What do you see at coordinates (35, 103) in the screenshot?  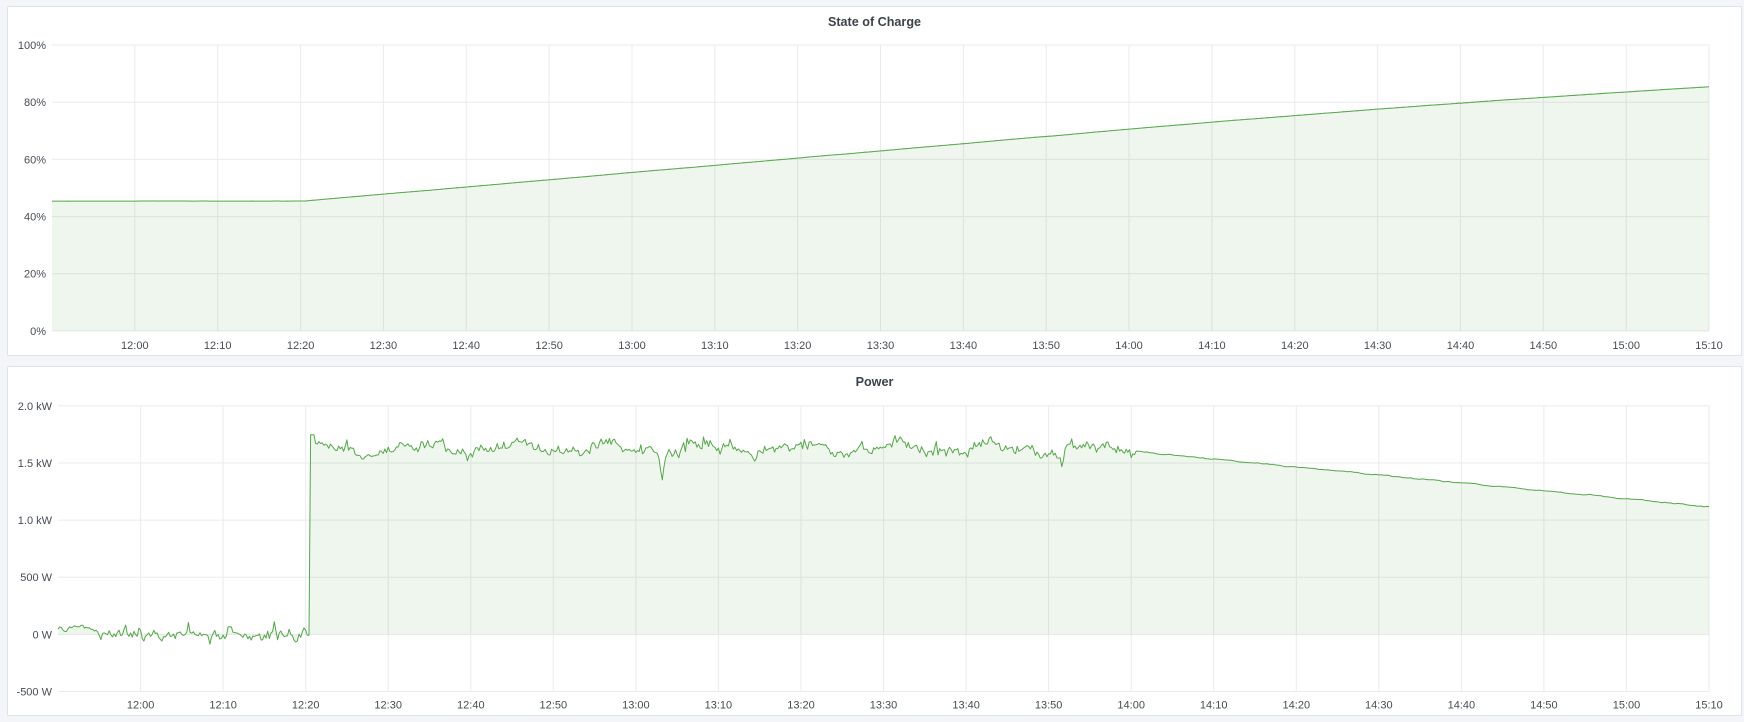 I see `svg-text: 80%` at bounding box center [35, 103].